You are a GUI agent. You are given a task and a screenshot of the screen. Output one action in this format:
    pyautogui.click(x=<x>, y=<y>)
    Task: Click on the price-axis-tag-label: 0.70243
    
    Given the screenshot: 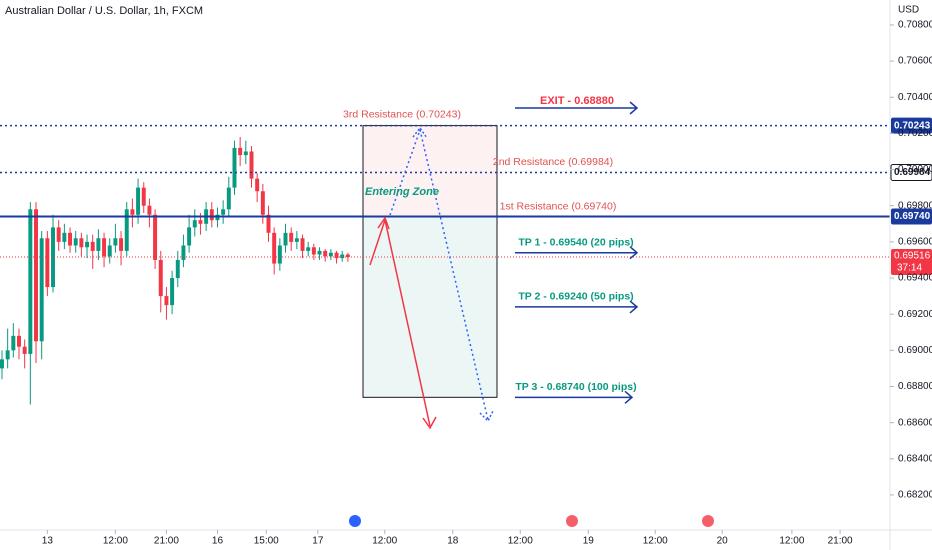 What is the action you would take?
    pyautogui.click(x=912, y=125)
    